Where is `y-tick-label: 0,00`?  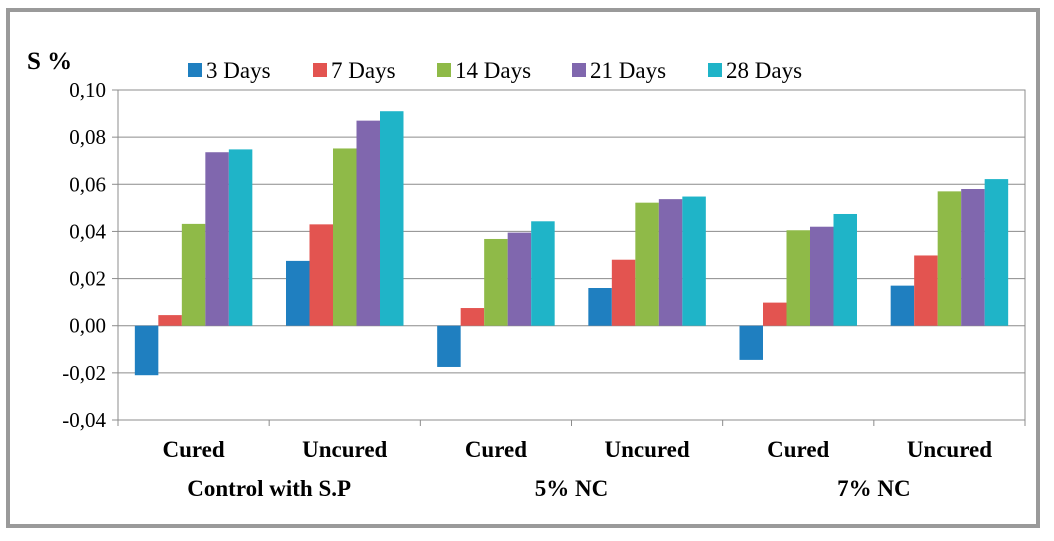
y-tick-label: 0,00 is located at coordinates (87, 326).